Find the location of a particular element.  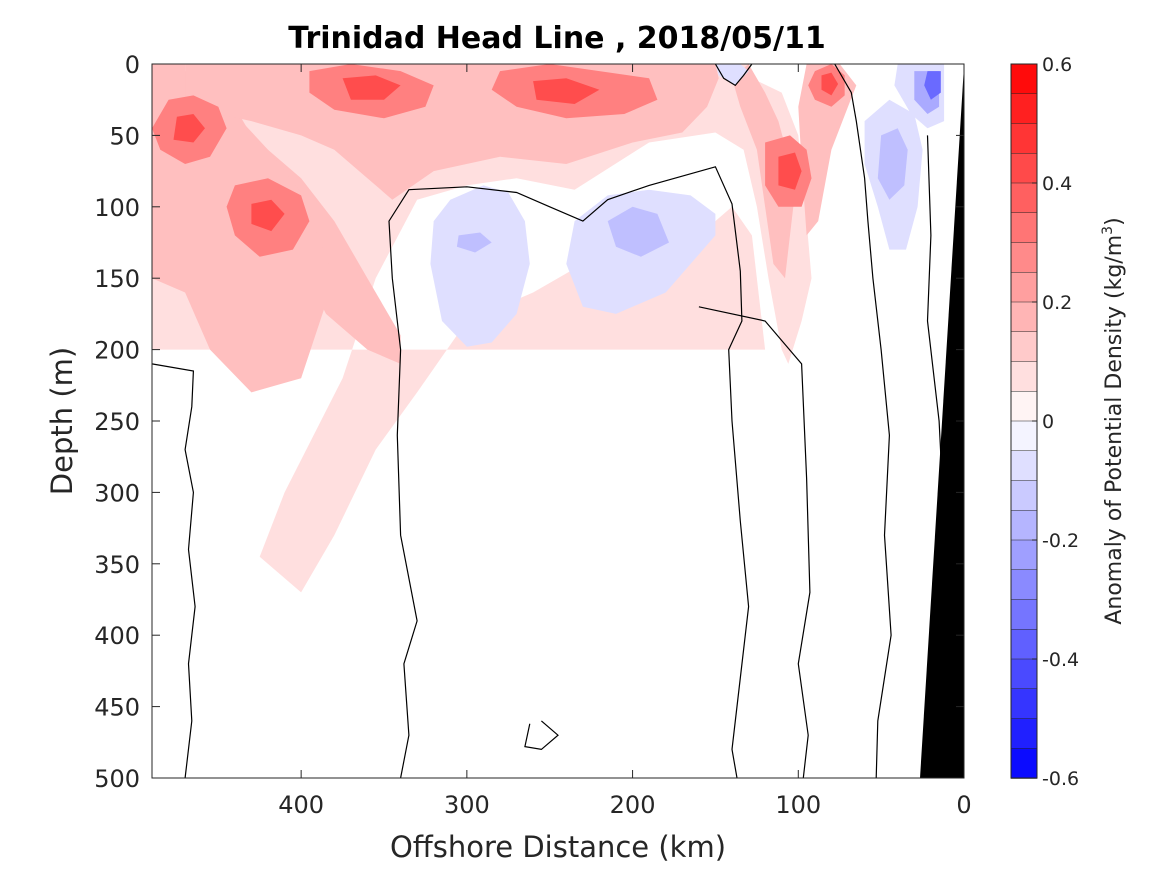

colorbar-tick-label: 0.6 is located at coordinates (1057, 65).